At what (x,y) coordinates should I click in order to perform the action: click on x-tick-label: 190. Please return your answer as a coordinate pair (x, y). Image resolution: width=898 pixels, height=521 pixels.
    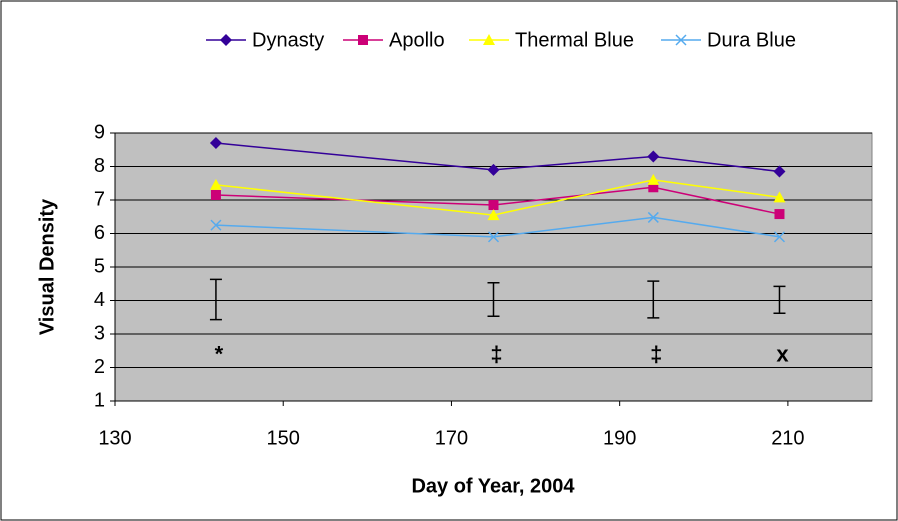
    Looking at the image, I should click on (619, 438).